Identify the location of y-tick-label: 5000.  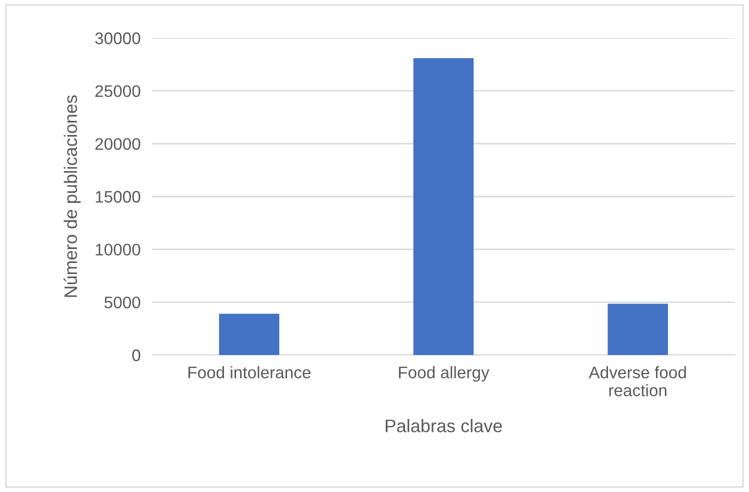
(122, 302).